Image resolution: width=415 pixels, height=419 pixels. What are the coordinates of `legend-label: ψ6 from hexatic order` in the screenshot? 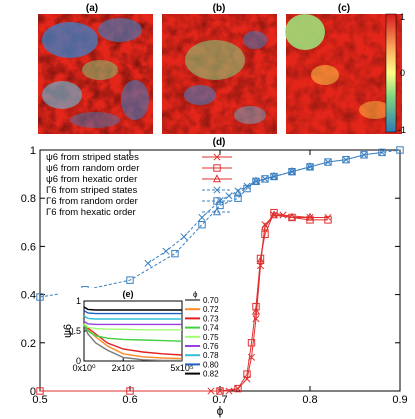 It's located at (91, 179).